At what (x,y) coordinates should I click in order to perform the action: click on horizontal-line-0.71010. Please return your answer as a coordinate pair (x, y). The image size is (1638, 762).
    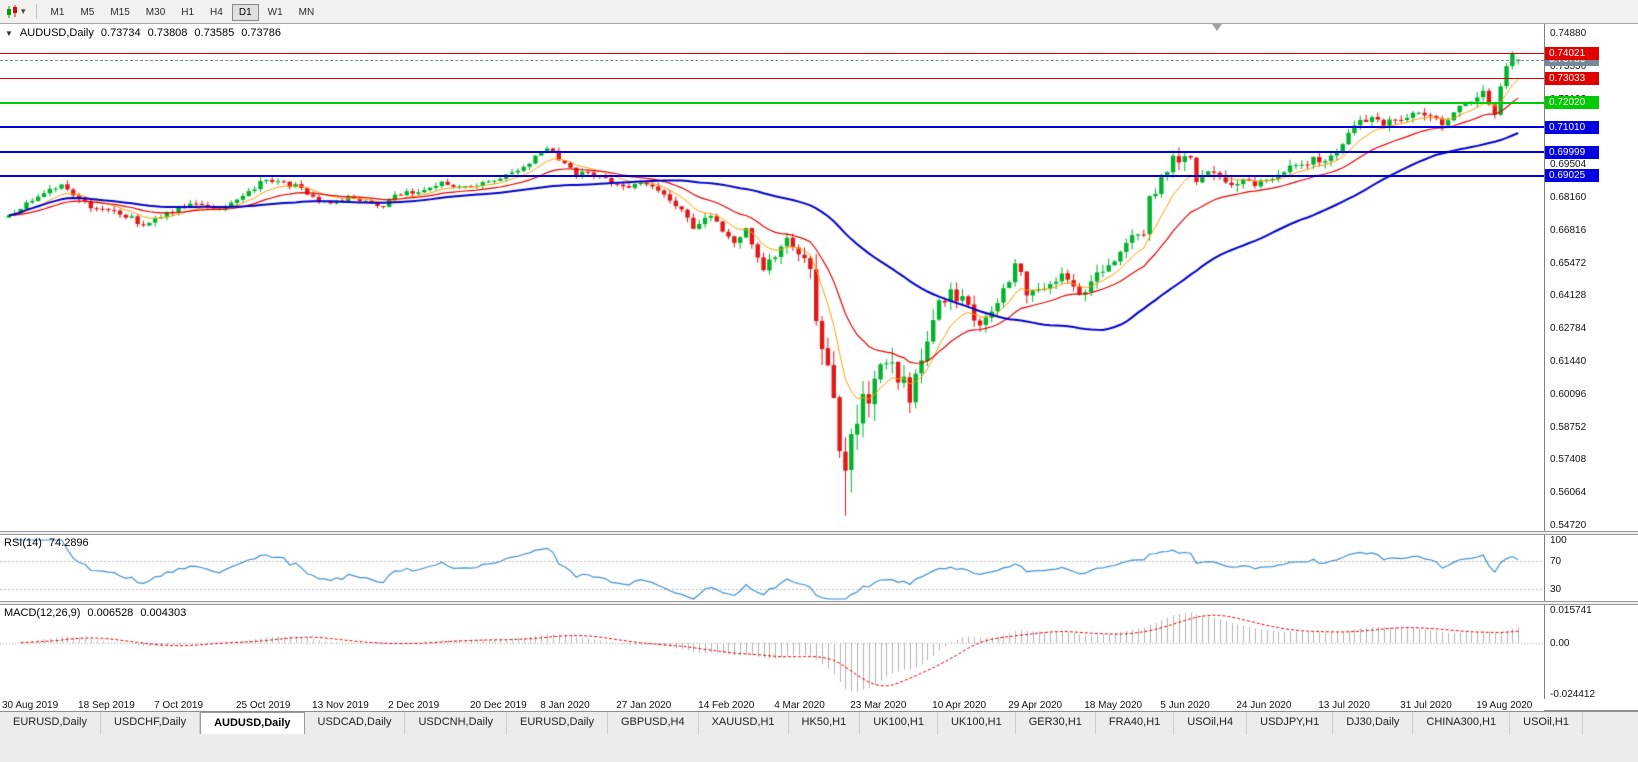
    Looking at the image, I should click on (772, 127).